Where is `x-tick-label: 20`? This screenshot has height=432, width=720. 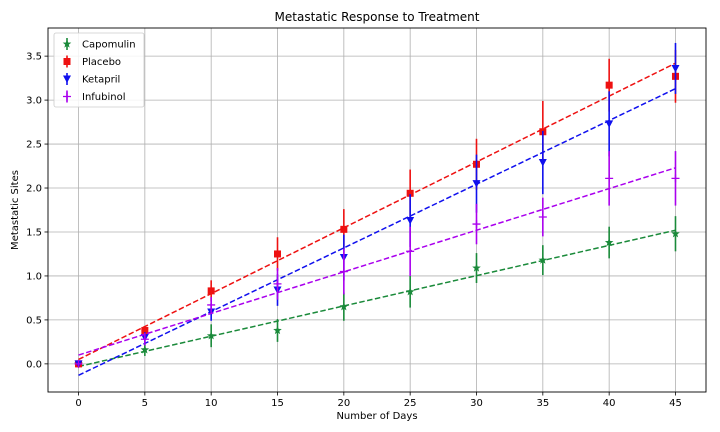 x-tick-label: 20 is located at coordinates (343, 403).